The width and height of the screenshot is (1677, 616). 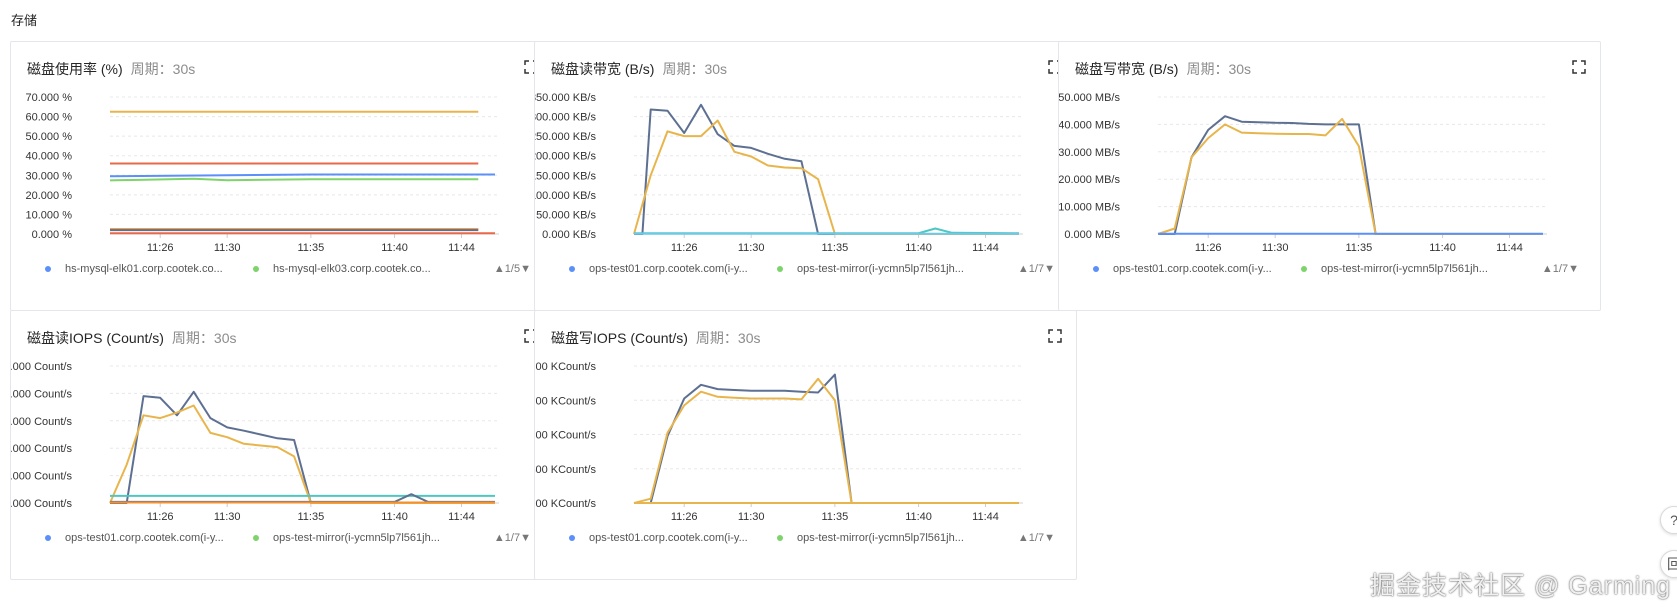 I want to click on y-tick-label: 350.000 KB/s, so click(x=565, y=98).